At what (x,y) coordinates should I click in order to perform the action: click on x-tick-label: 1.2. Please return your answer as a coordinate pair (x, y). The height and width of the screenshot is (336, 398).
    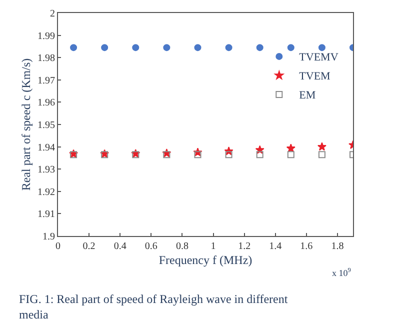
    Looking at the image, I should click on (244, 246).